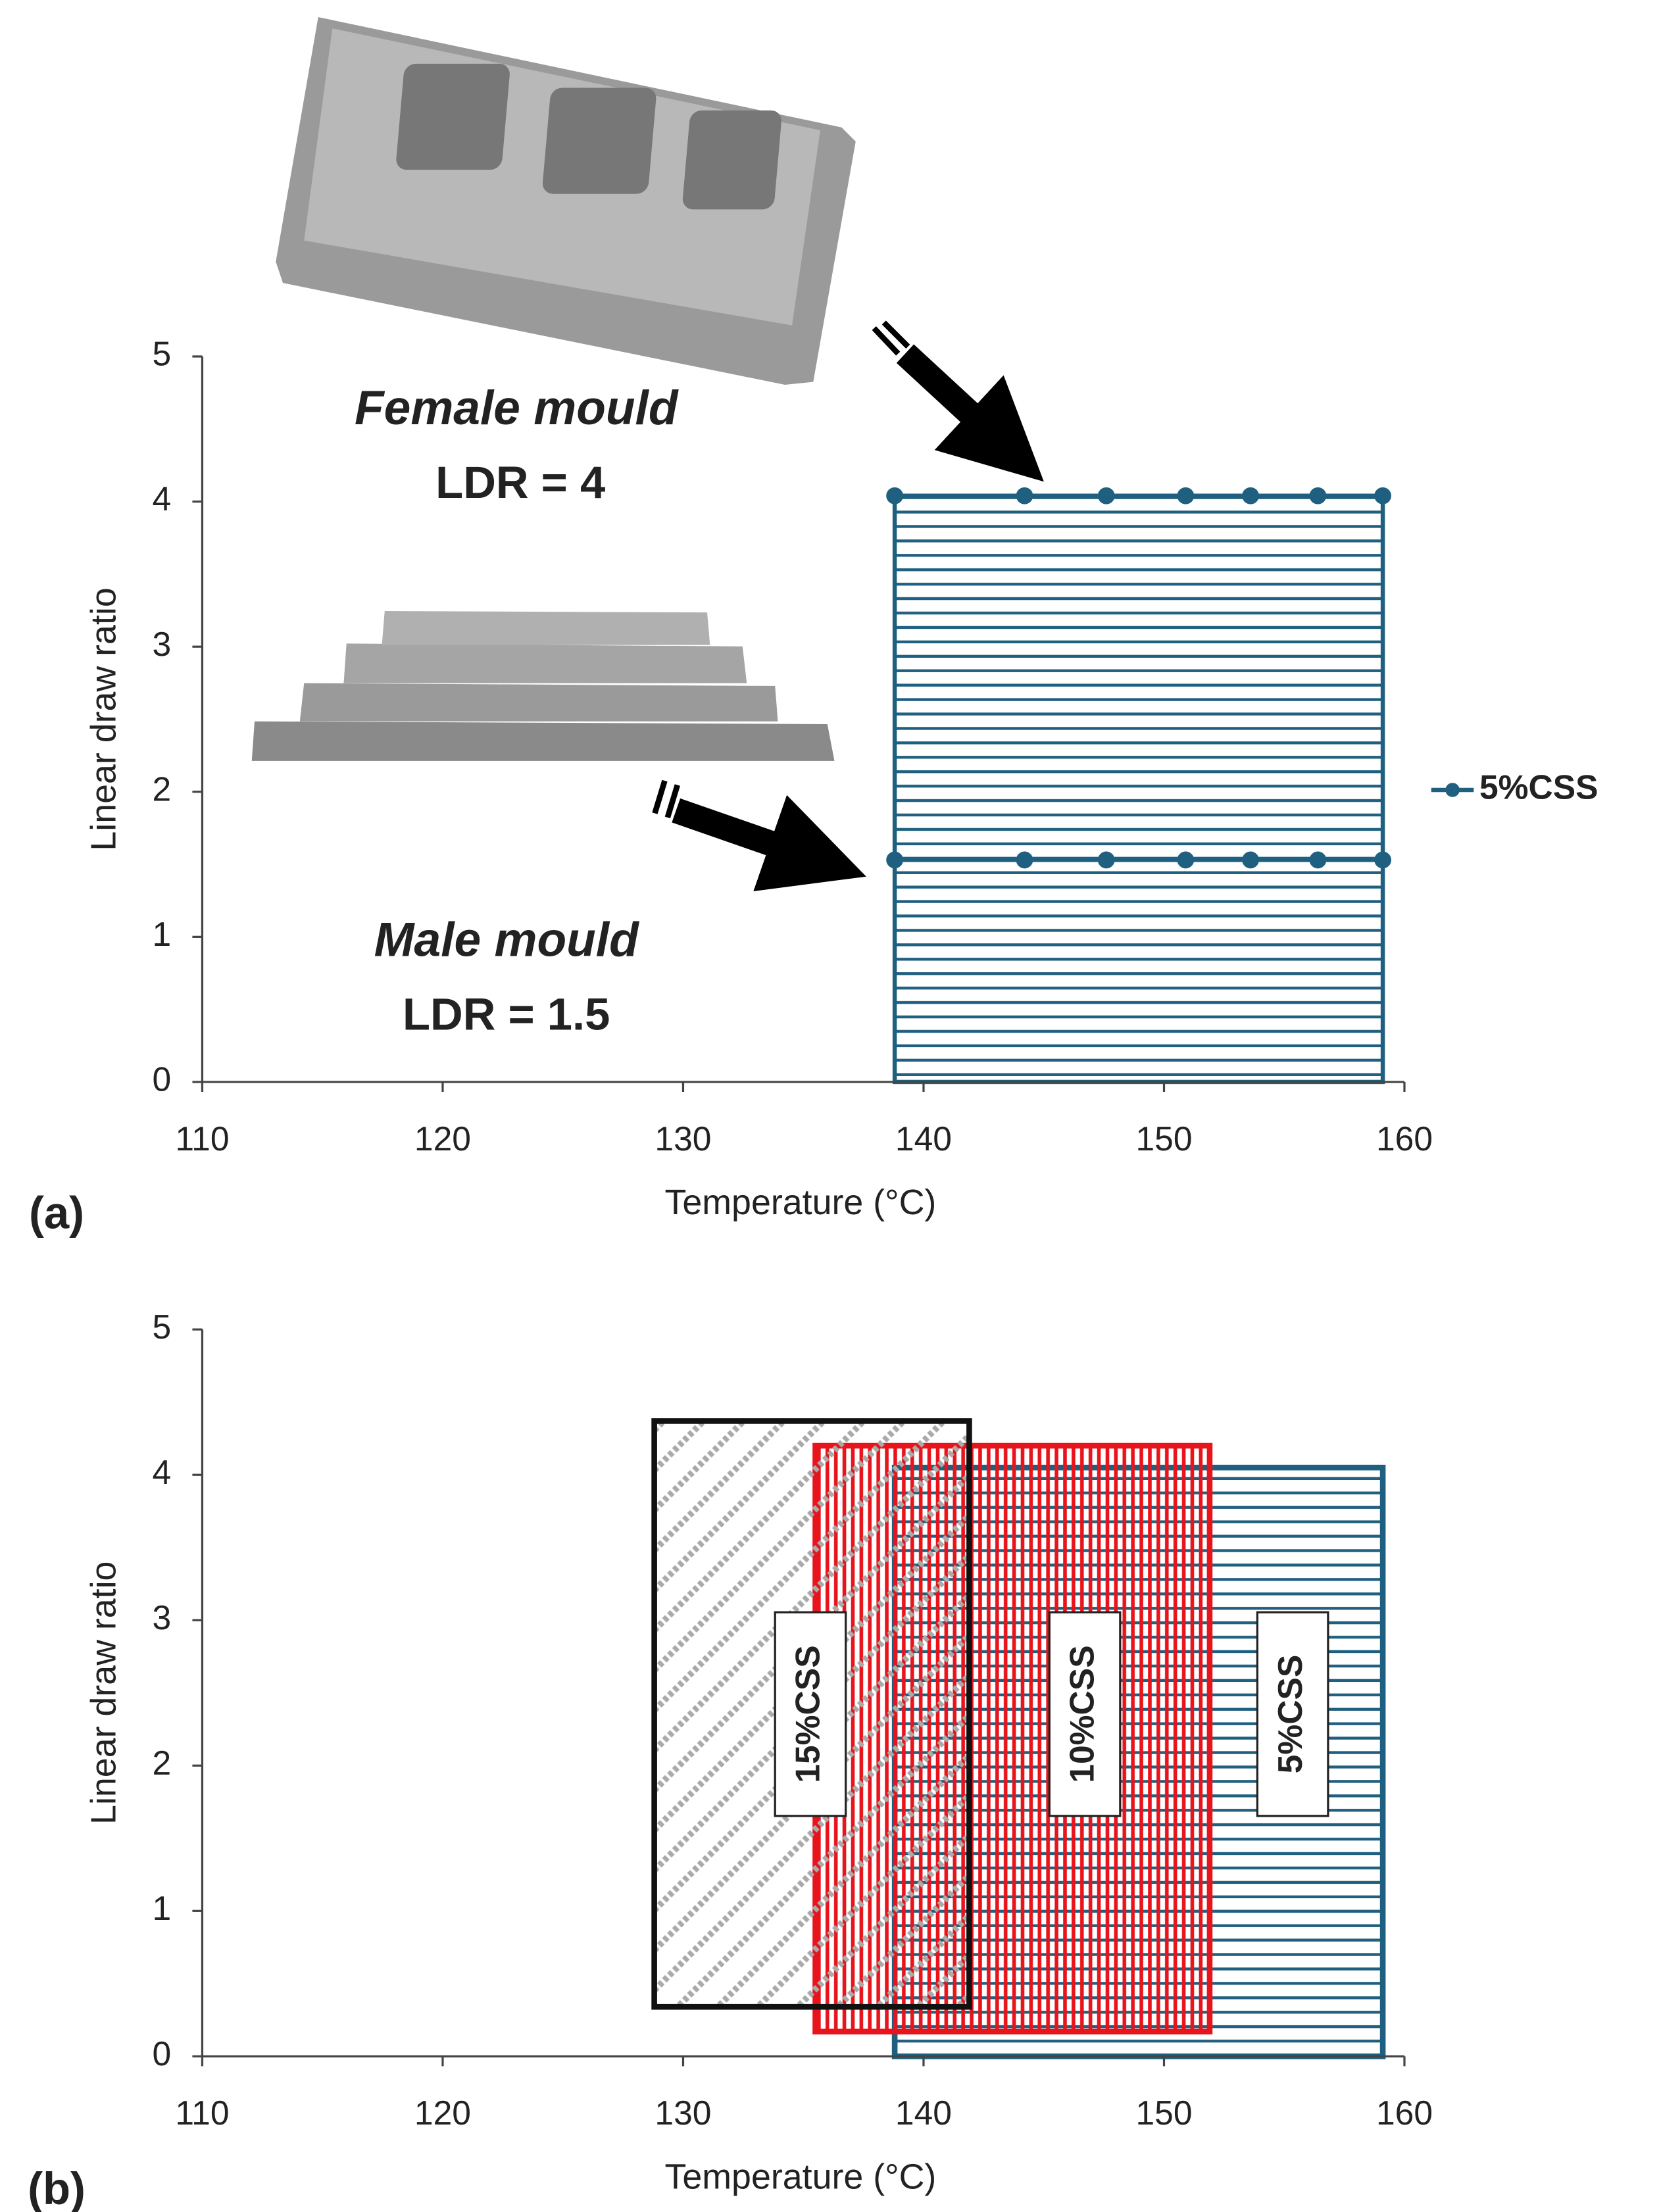 The width and height of the screenshot is (1659, 2212). What do you see at coordinates (1082, 1713) in the screenshot?
I see `region-label: 10%CSS` at bounding box center [1082, 1713].